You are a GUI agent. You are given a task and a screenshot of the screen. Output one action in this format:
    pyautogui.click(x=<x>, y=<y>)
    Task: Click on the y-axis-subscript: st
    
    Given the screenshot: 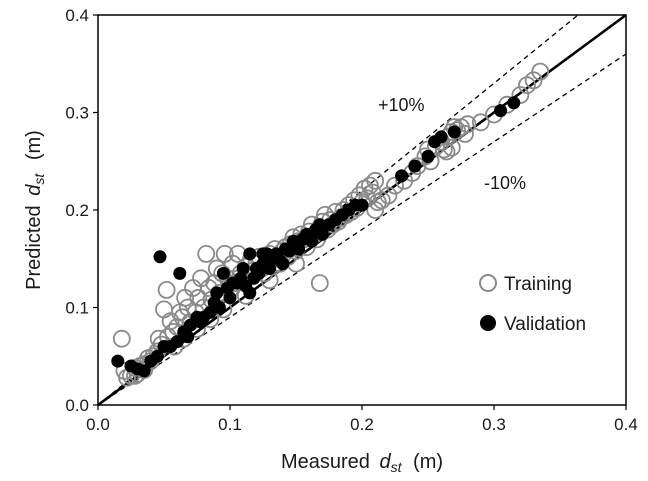 What is the action you would take?
    pyautogui.click(x=39, y=179)
    